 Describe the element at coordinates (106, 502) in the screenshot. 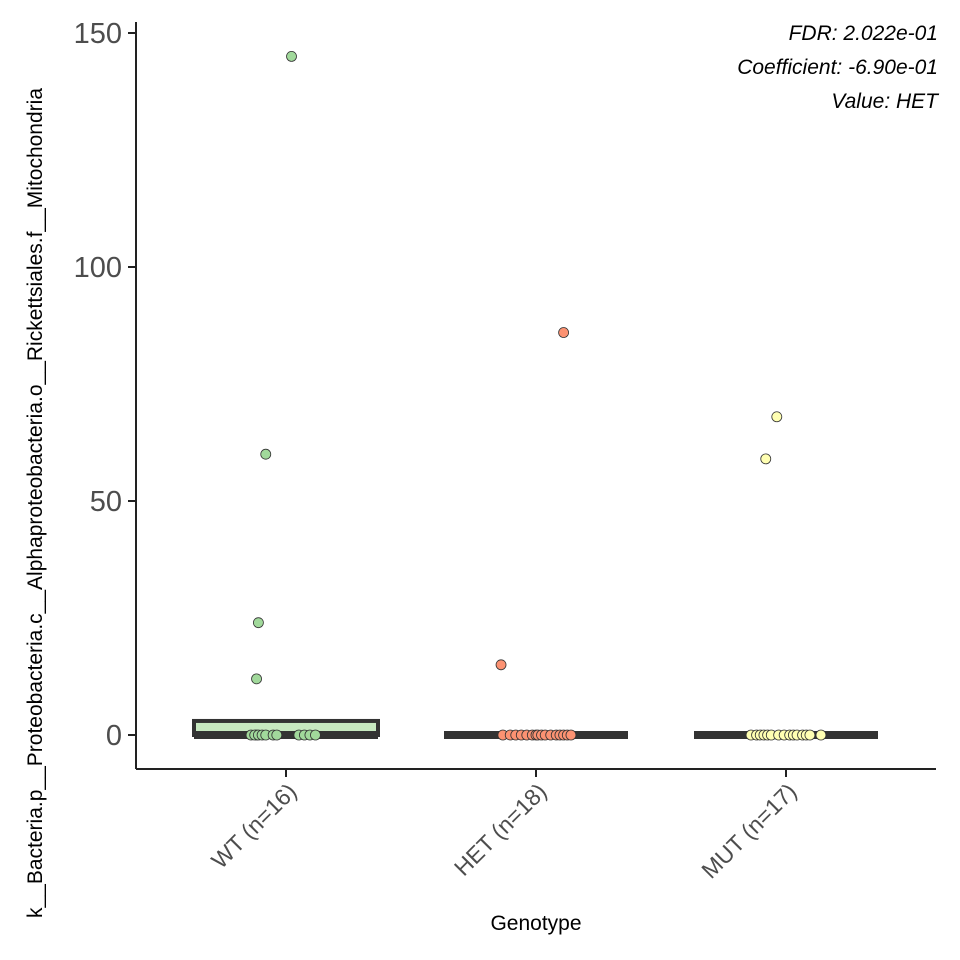

I see `y-tick-label: 50` at that location.